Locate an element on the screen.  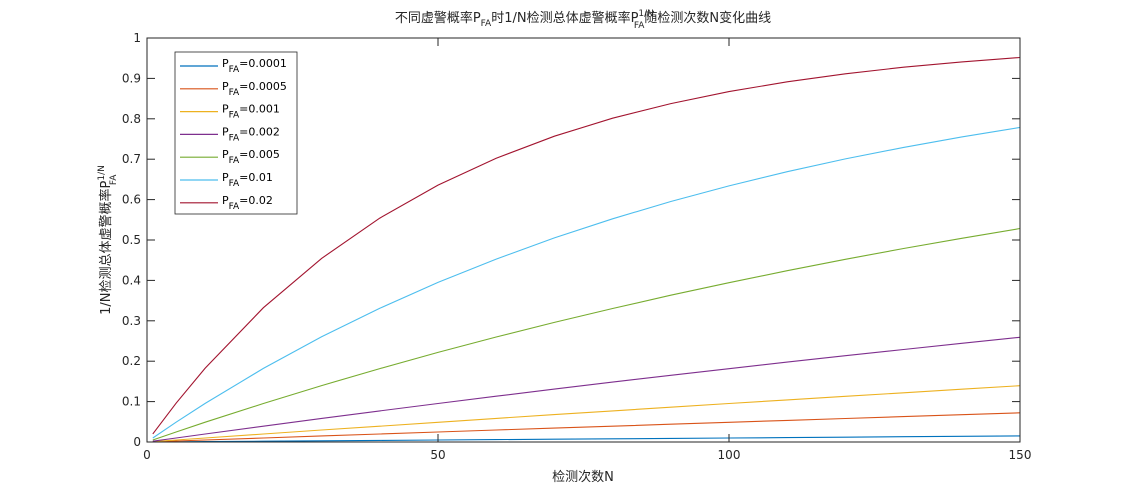
legend-label: PFA=0.01 is located at coordinates (247, 180).